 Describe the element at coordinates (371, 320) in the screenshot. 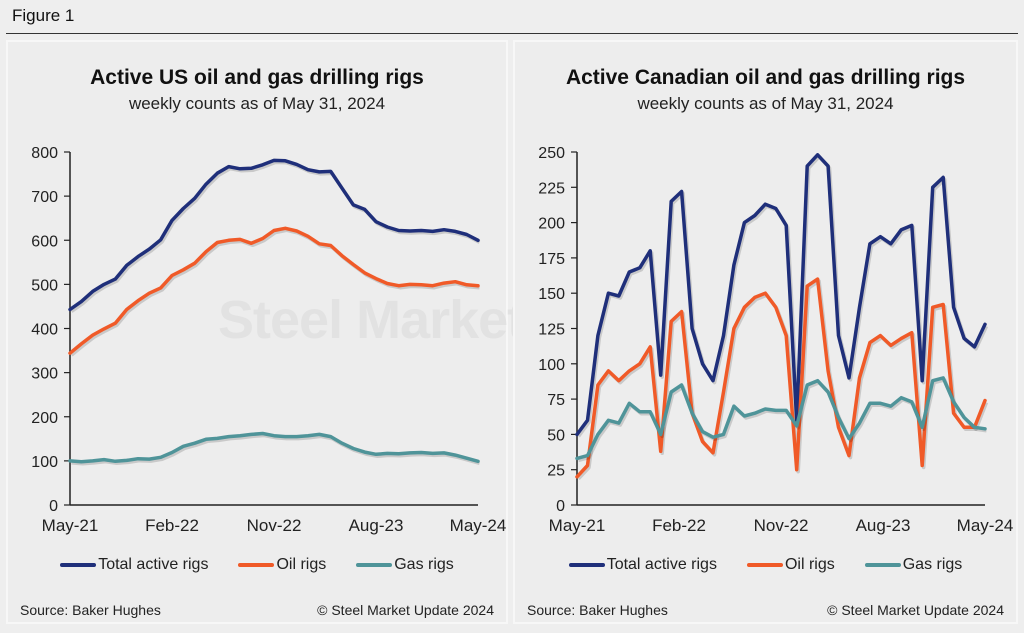

I see `watermark-bold: Steel Market` at that location.